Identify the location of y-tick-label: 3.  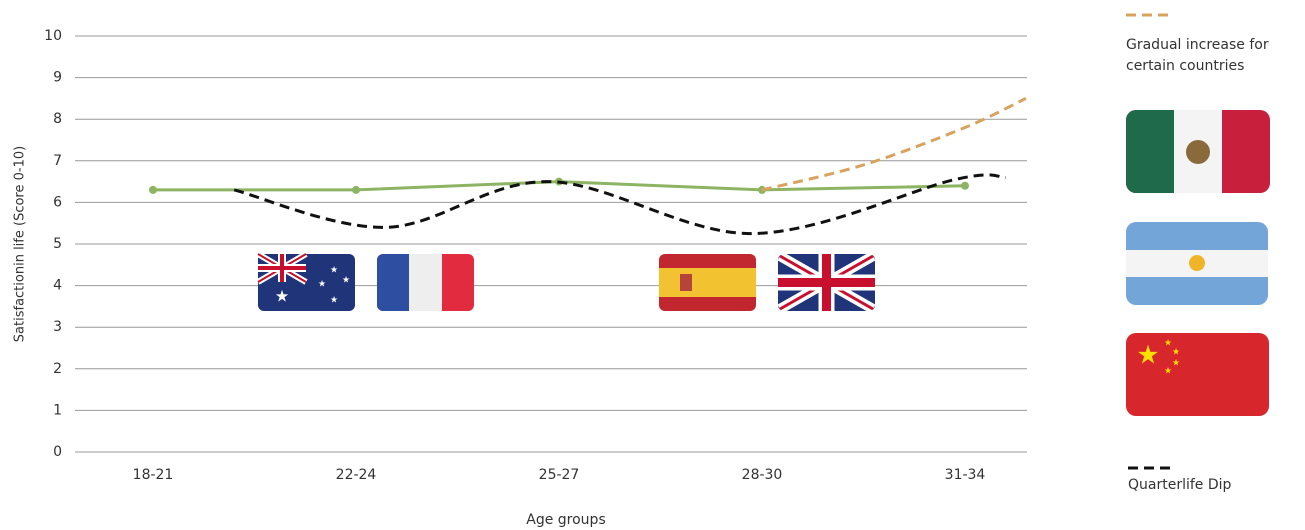
(57, 327).